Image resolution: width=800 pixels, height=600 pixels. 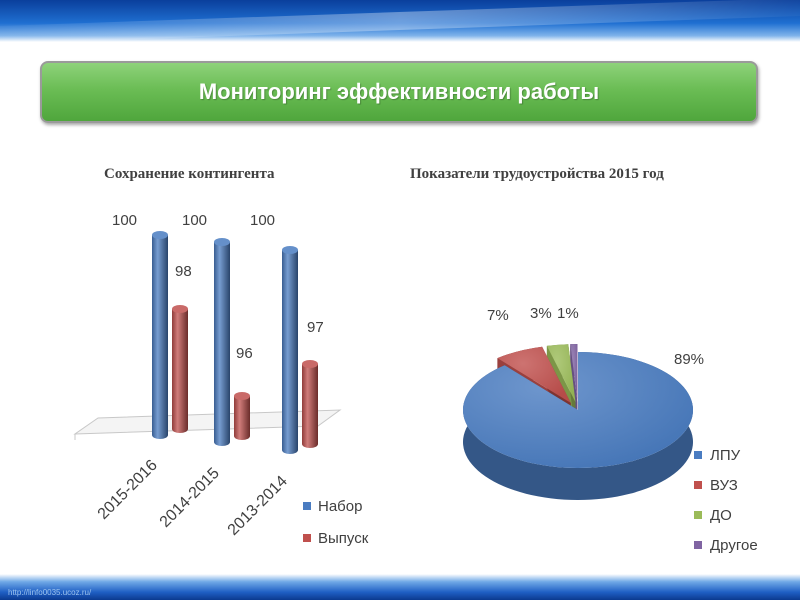 I want to click on legend-label-Другое: Другое, so click(x=734, y=545).